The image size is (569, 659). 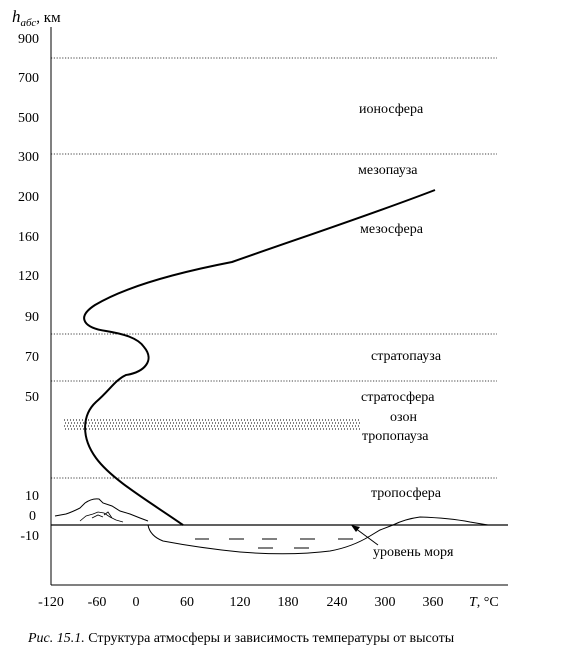 I want to click on label-troposphere: тропосфера, so click(x=406, y=493).